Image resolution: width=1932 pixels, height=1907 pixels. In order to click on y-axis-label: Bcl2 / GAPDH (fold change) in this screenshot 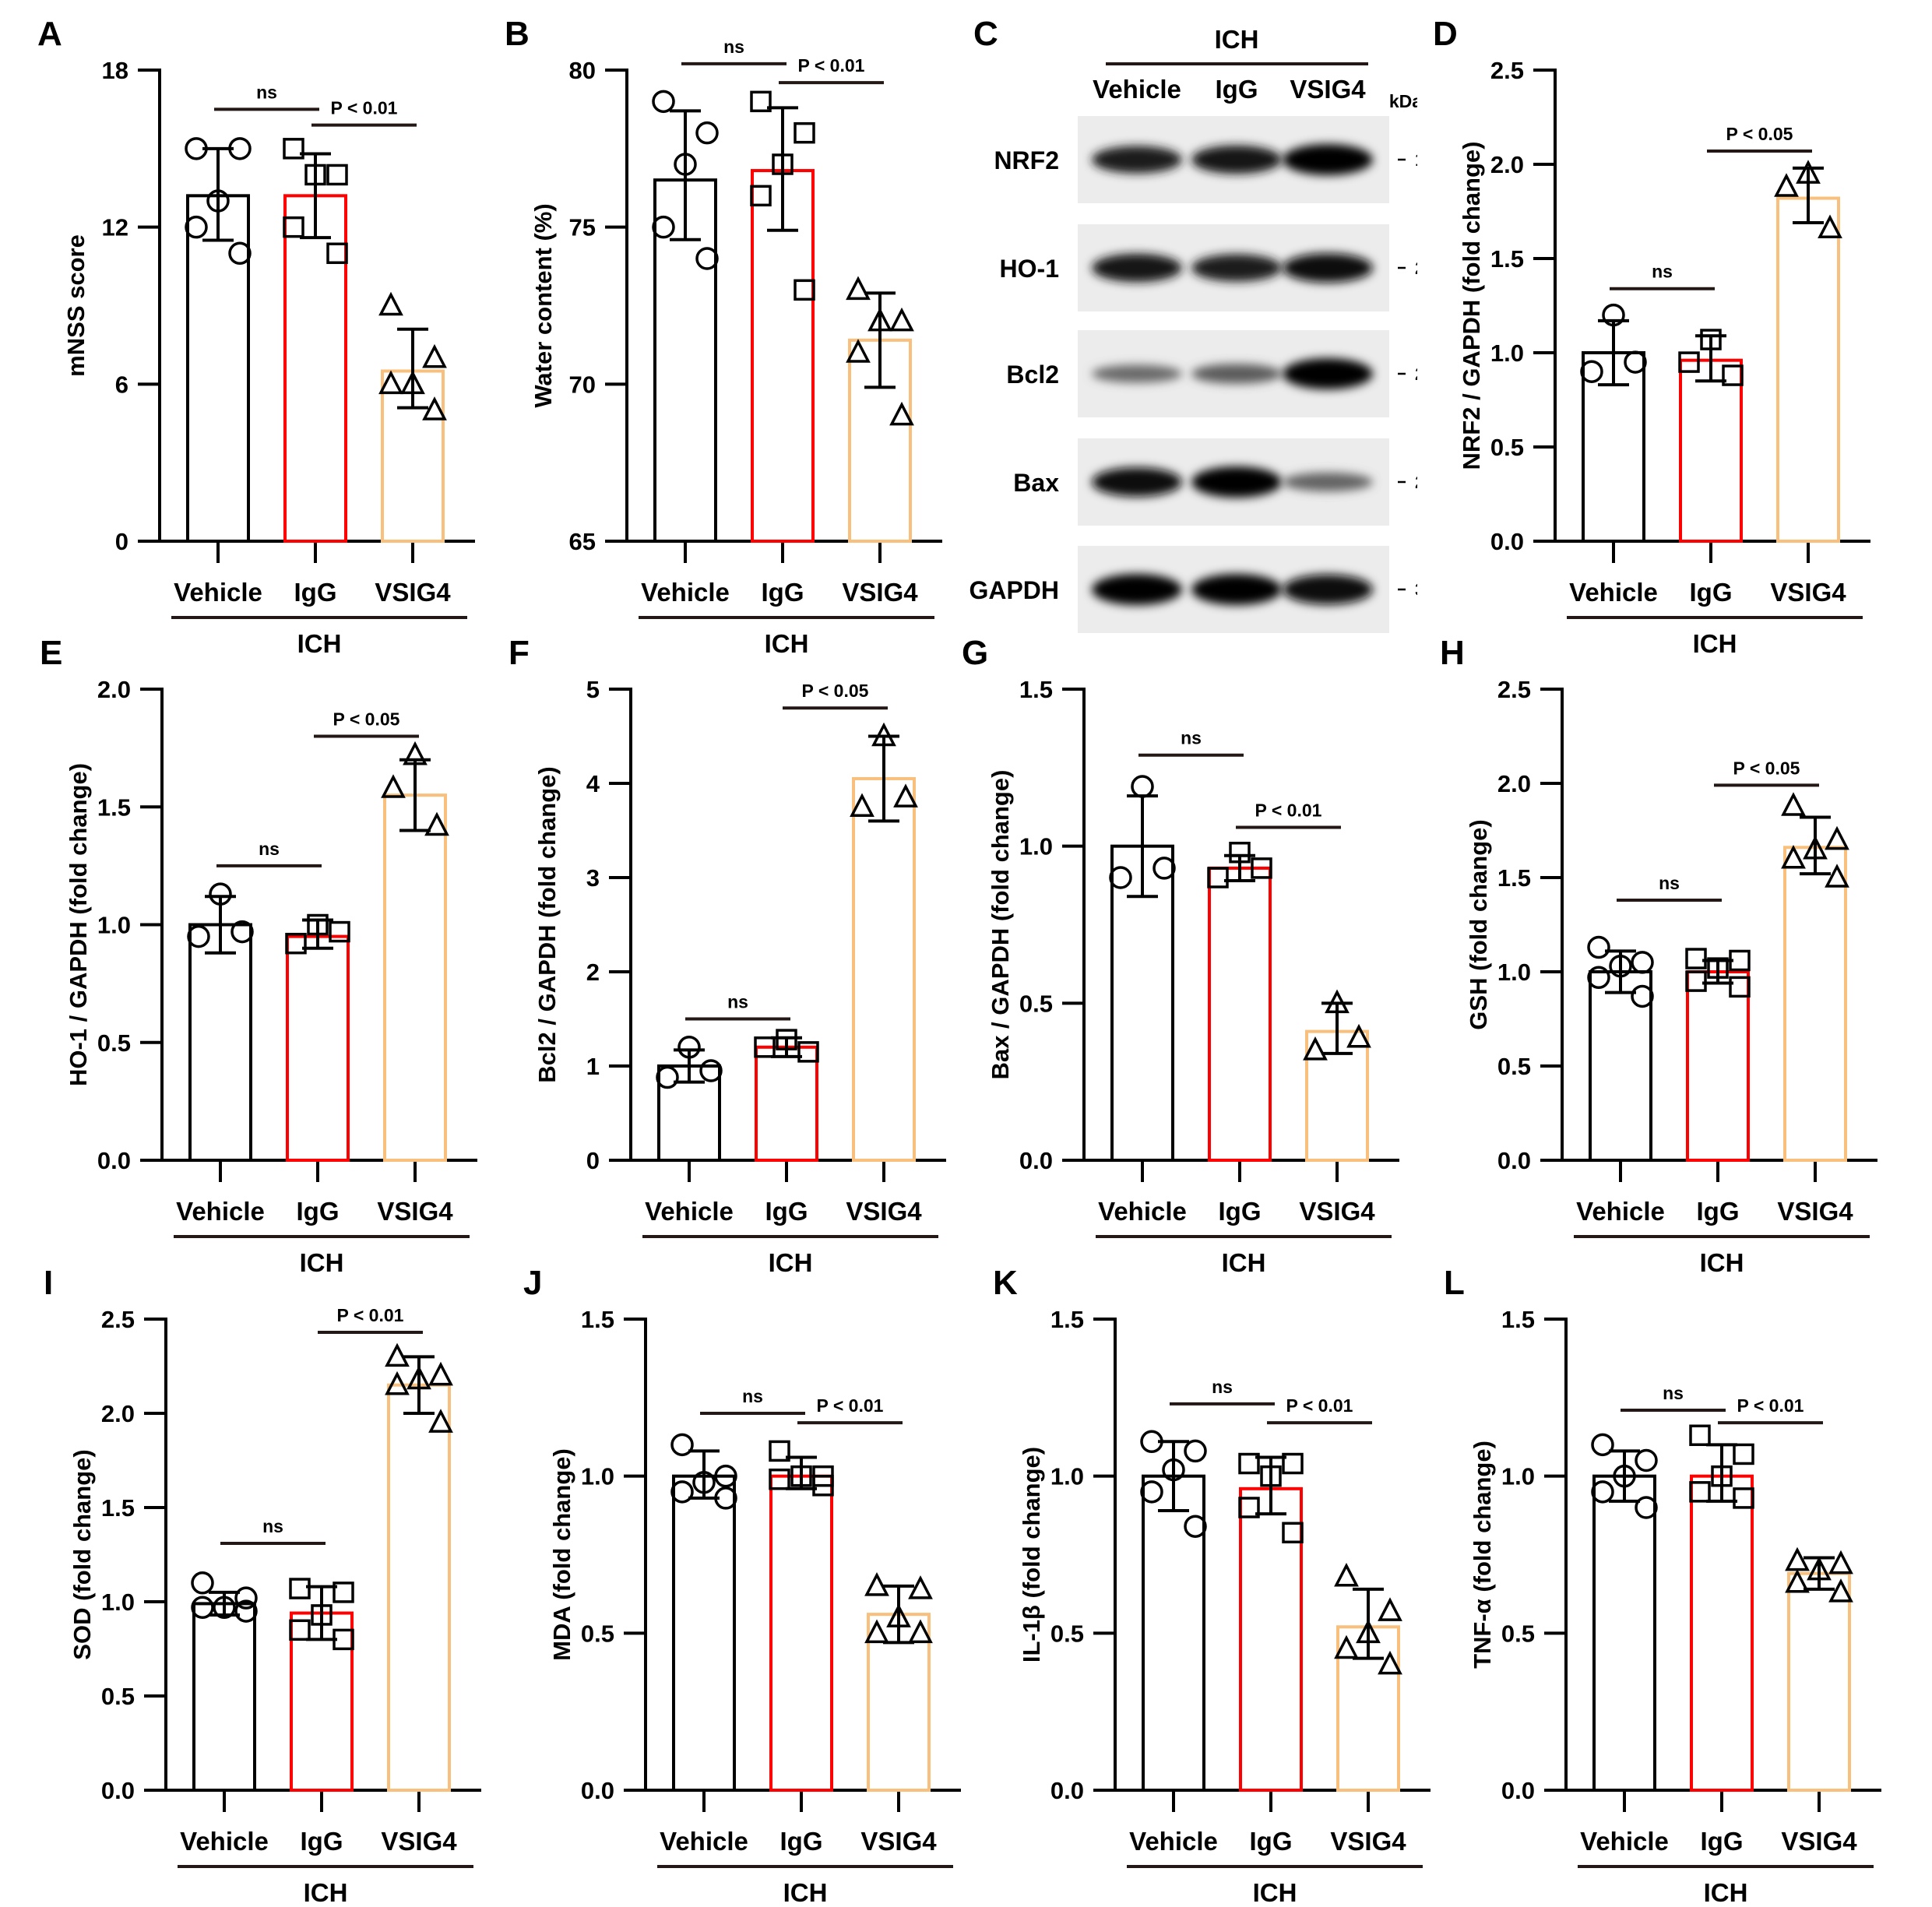, I will do `click(547, 924)`.